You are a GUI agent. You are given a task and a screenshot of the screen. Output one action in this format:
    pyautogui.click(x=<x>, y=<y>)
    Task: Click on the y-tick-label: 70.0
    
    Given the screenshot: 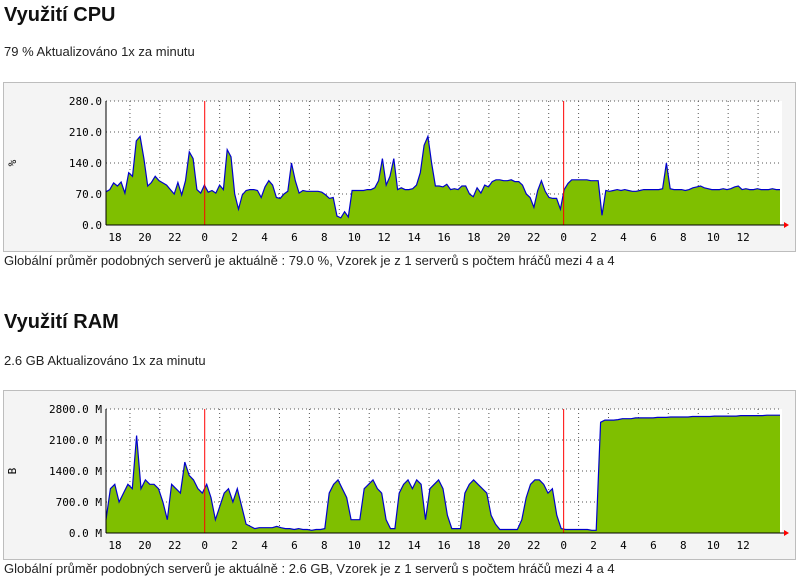 What is the action you would take?
    pyautogui.click(x=89, y=194)
    